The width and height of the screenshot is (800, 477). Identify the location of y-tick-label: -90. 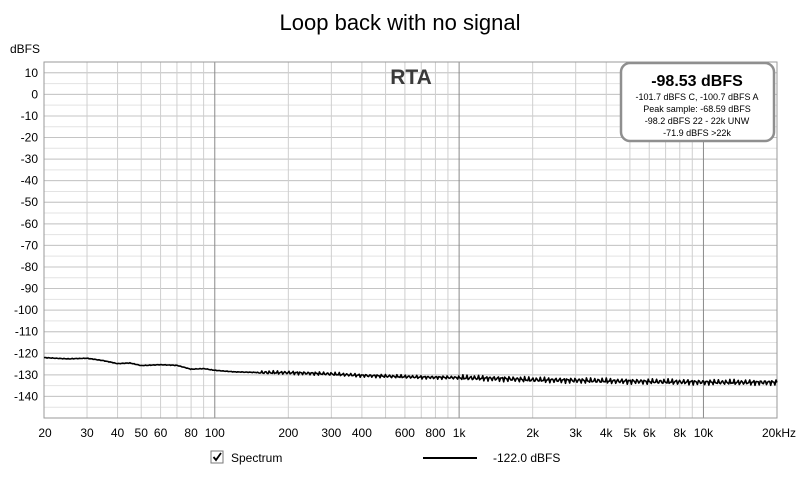
(30, 289).